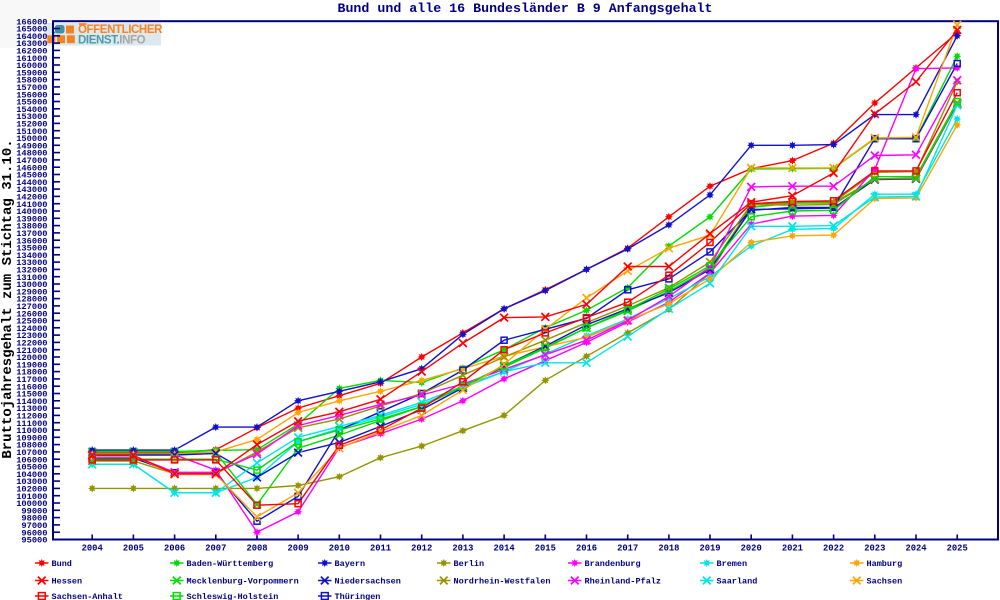  What do you see at coordinates (31, 365) in the screenshot?
I see `svg-text: 119000` at bounding box center [31, 365].